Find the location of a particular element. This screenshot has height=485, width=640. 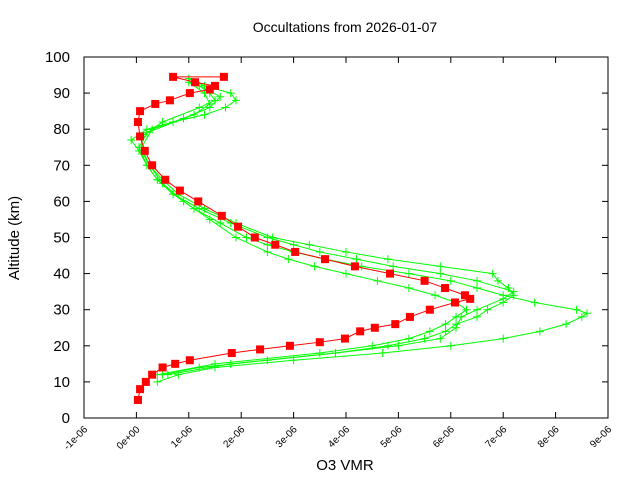

x-tick-label: 2e-06 is located at coordinates (234, 437).